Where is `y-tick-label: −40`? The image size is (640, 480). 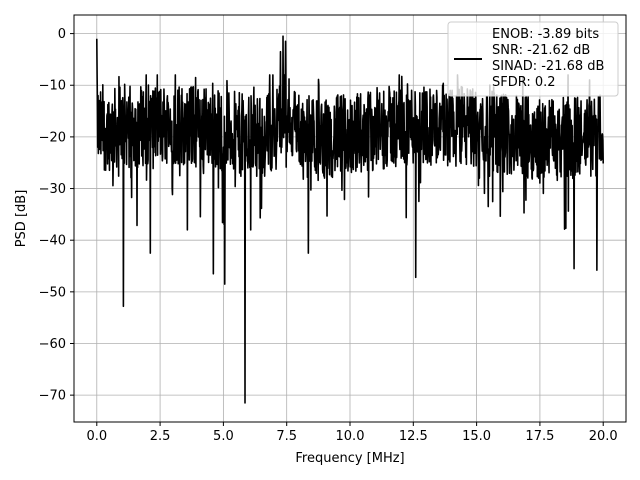
y-tick-label: −40 is located at coordinates (52, 241).